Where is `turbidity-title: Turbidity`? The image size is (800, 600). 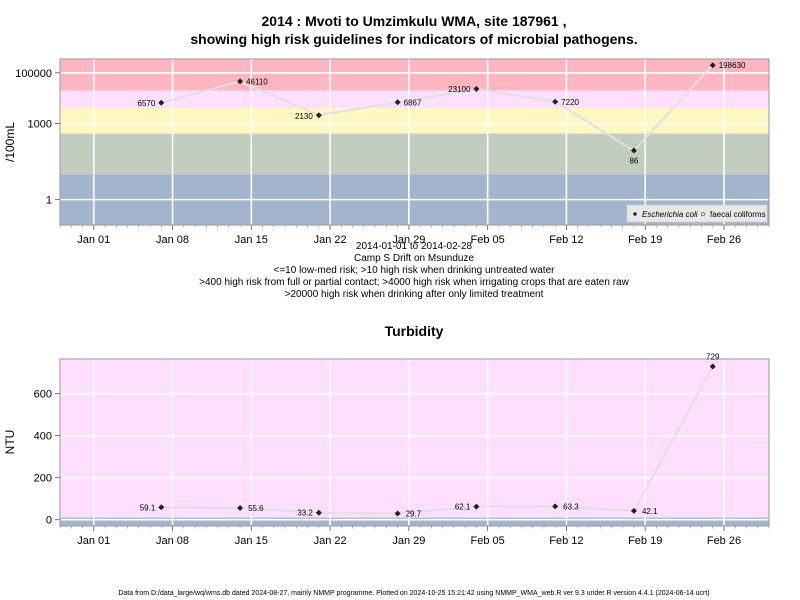
turbidity-title: Turbidity is located at coordinates (414, 331).